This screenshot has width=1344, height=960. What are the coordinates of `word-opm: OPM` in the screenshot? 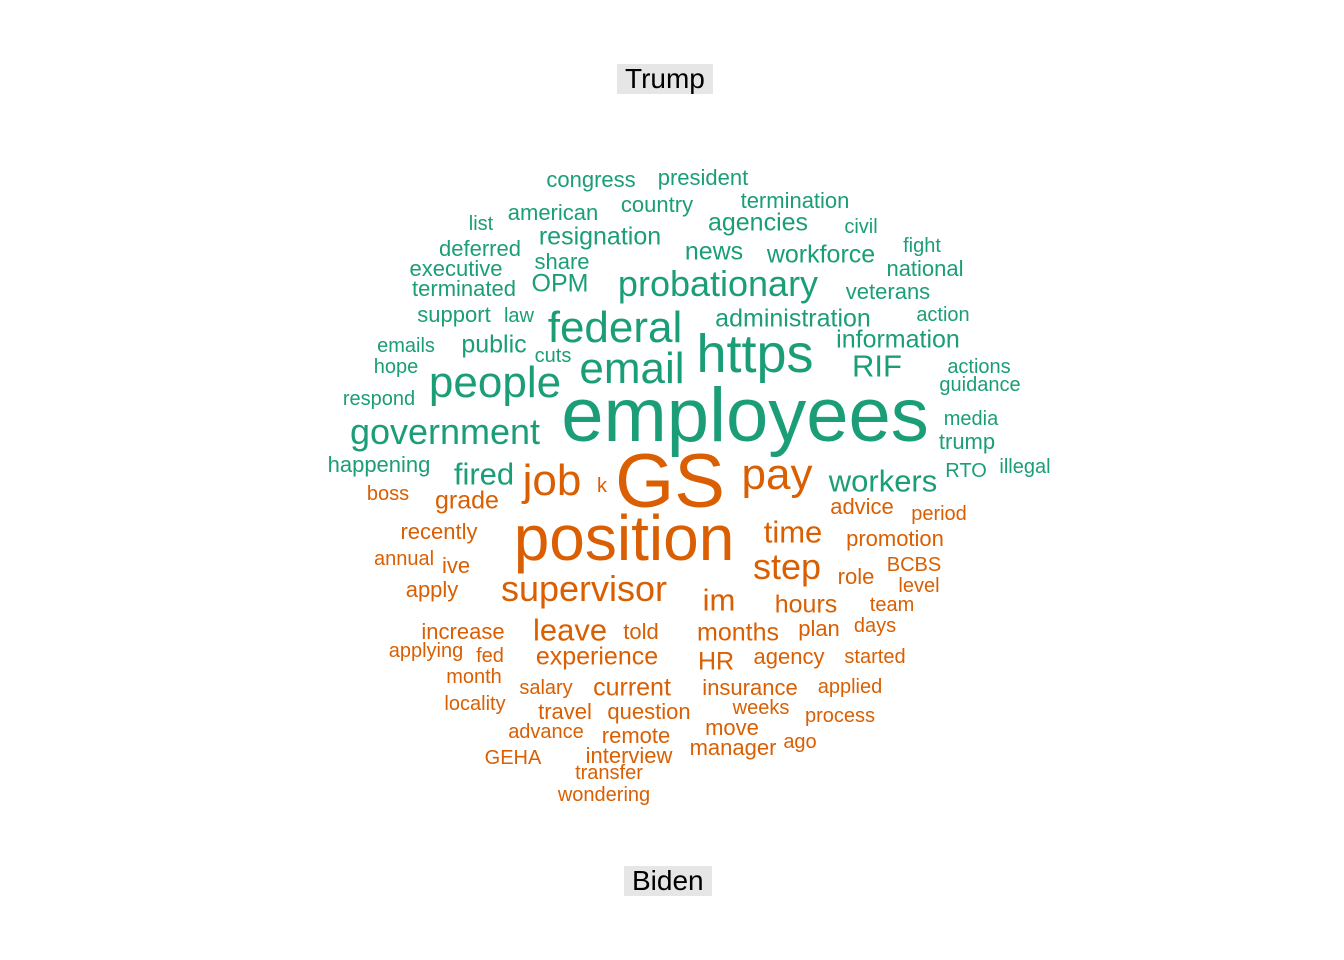 It's located at (560, 283).